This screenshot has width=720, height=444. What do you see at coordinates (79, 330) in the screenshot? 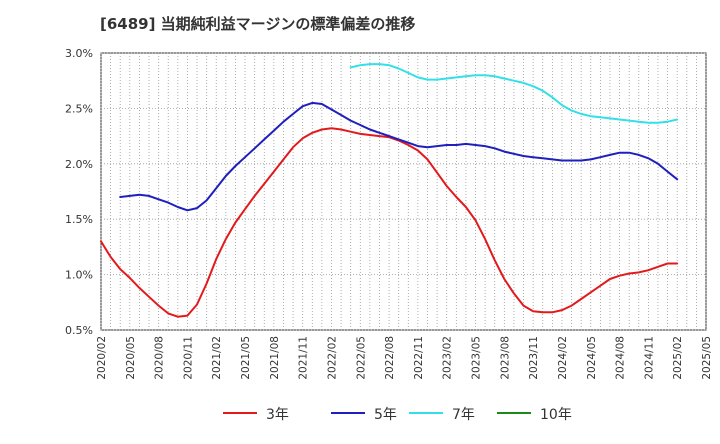
I see `y-tick-label: 0.5%` at bounding box center [79, 330].